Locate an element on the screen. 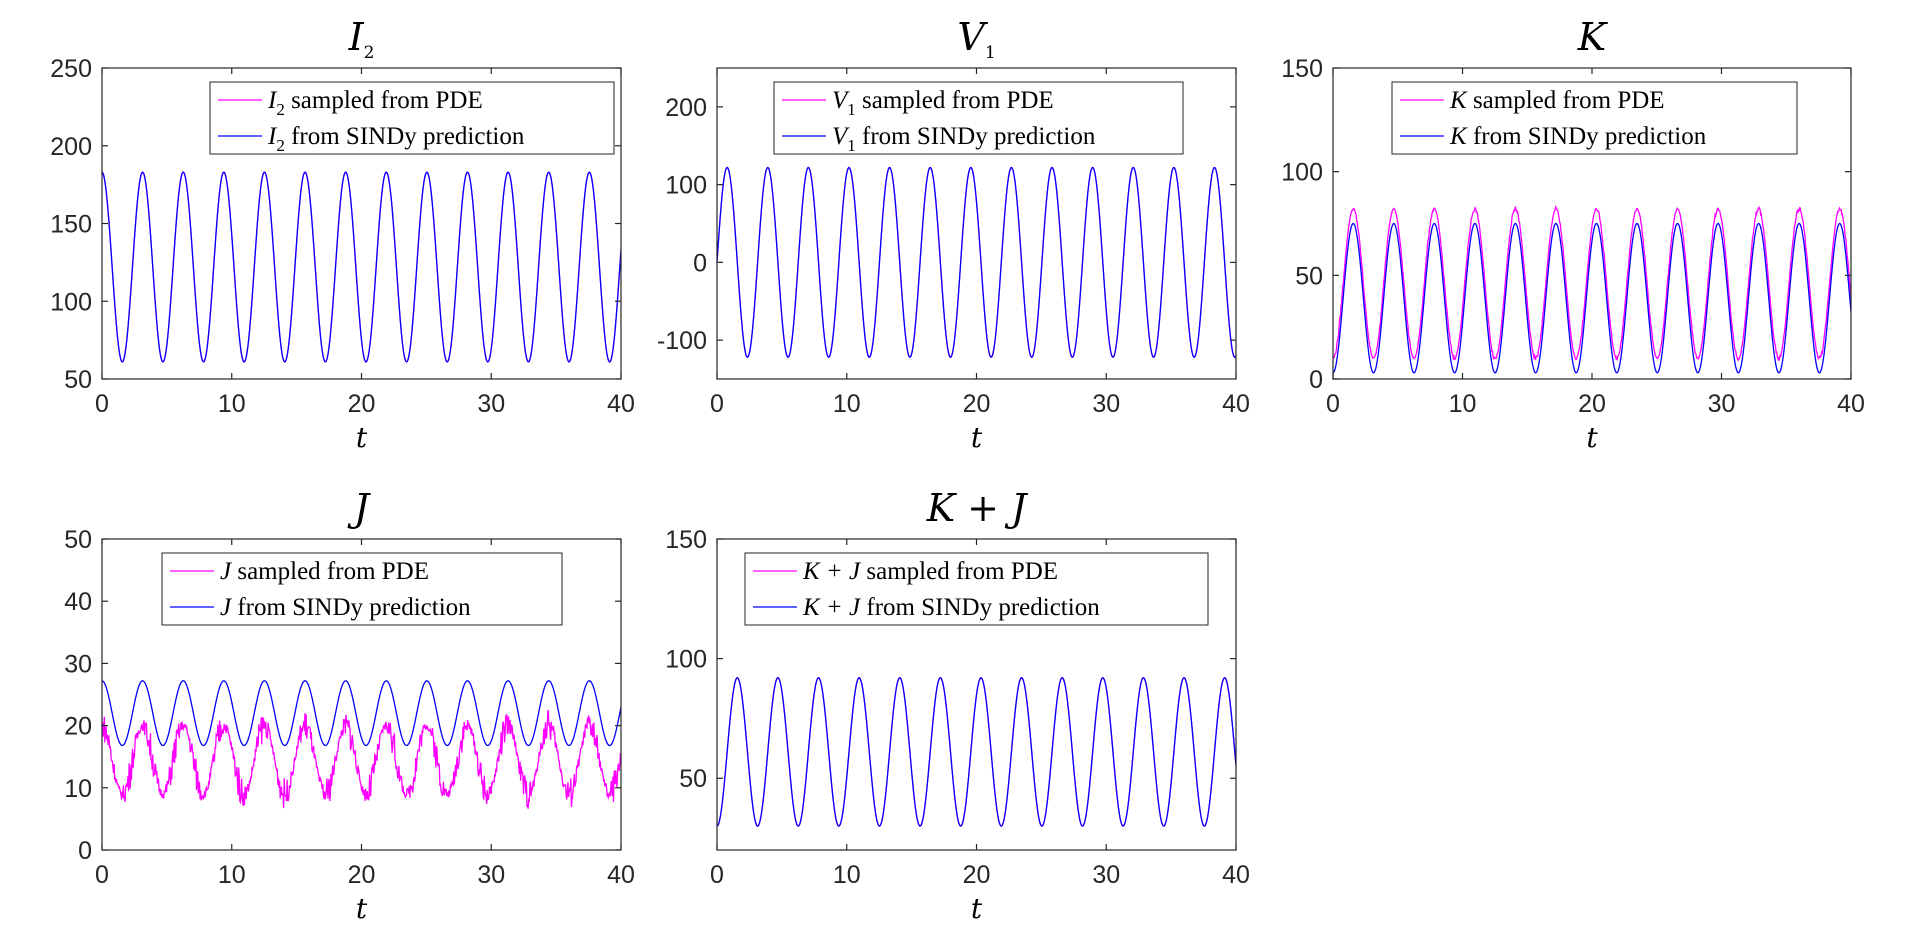 The width and height of the screenshot is (1920, 937). y-tick-label: 250 is located at coordinates (71, 69).